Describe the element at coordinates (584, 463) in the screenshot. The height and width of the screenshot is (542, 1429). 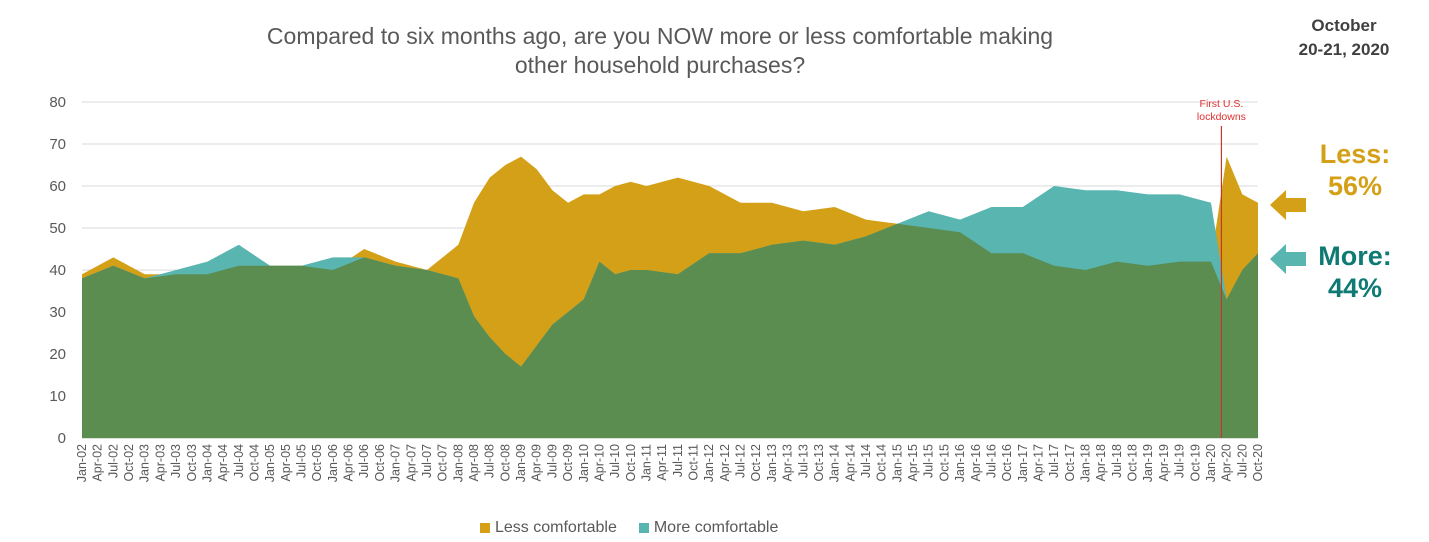
I see `x-tick-label: Jan-10` at that location.